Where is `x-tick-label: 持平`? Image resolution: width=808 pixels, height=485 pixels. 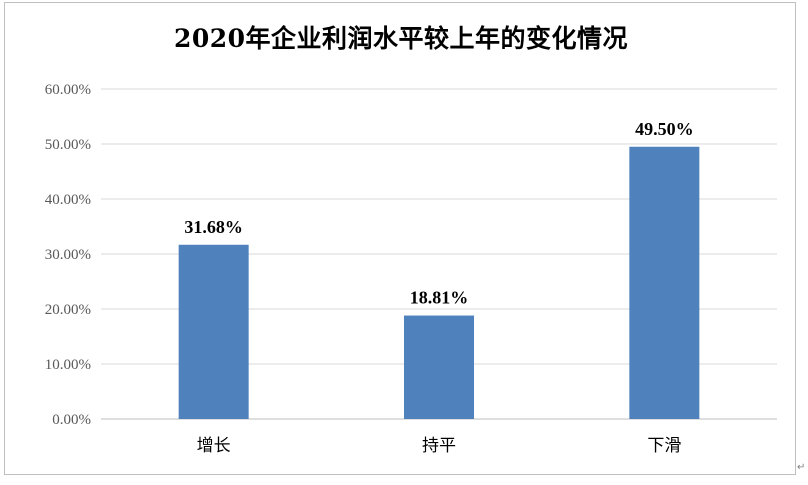
x-tick-label: 持平 is located at coordinates (439, 446).